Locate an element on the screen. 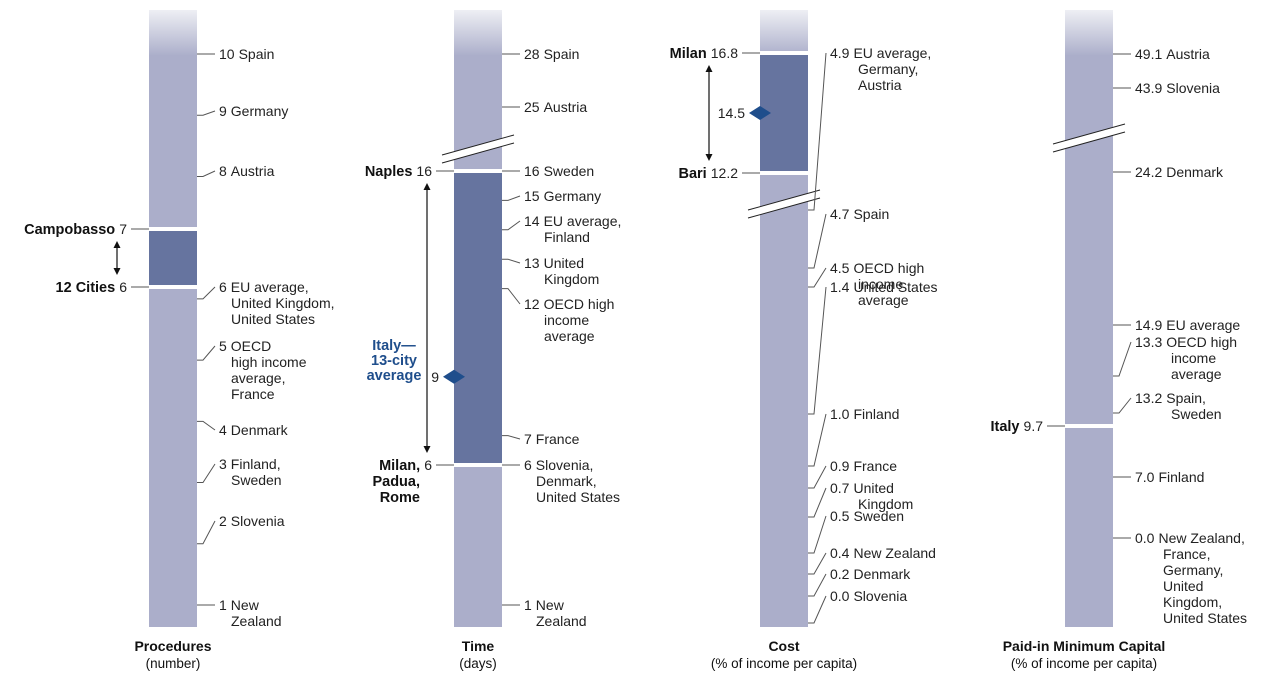 Image resolution: width=1265 pixels, height=677 pixels. city-value: 16.8 is located at coordinates (724, 53).